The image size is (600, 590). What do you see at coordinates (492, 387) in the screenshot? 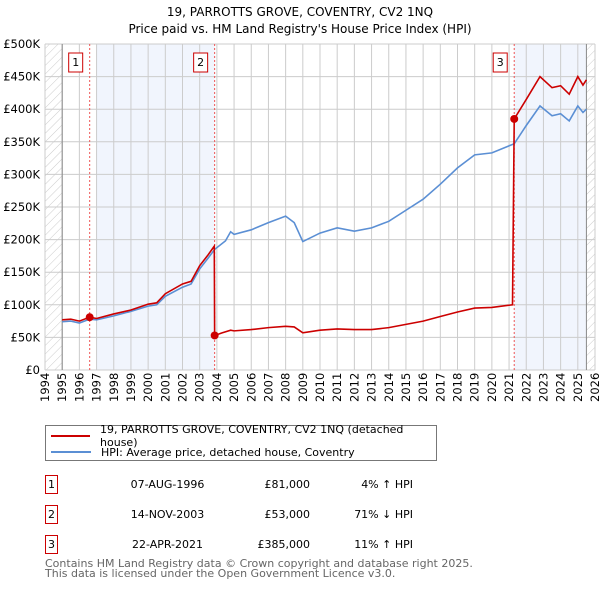
I see `x-tick-label: 2020` at bounding box center [492, 387].